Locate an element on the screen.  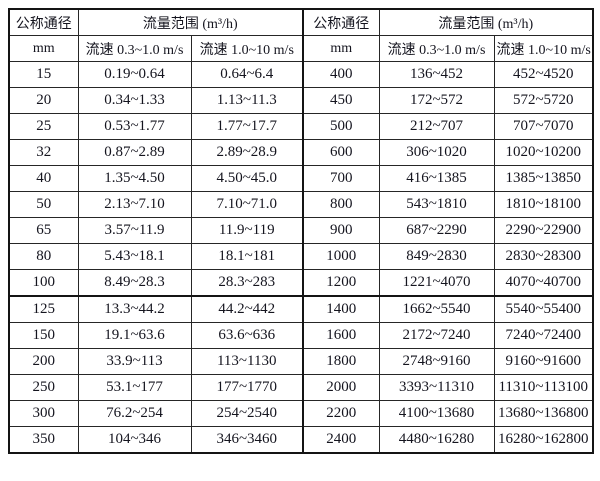
flow-low-right-cell: 687~2290 is located at coordinates (436, 230).